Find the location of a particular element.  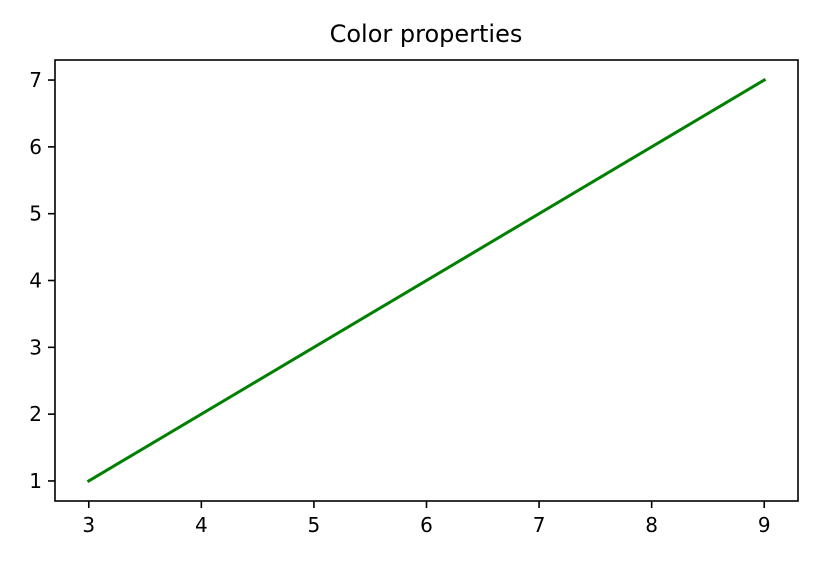

chart-title: Color properties is located at coordinates (426, 34).